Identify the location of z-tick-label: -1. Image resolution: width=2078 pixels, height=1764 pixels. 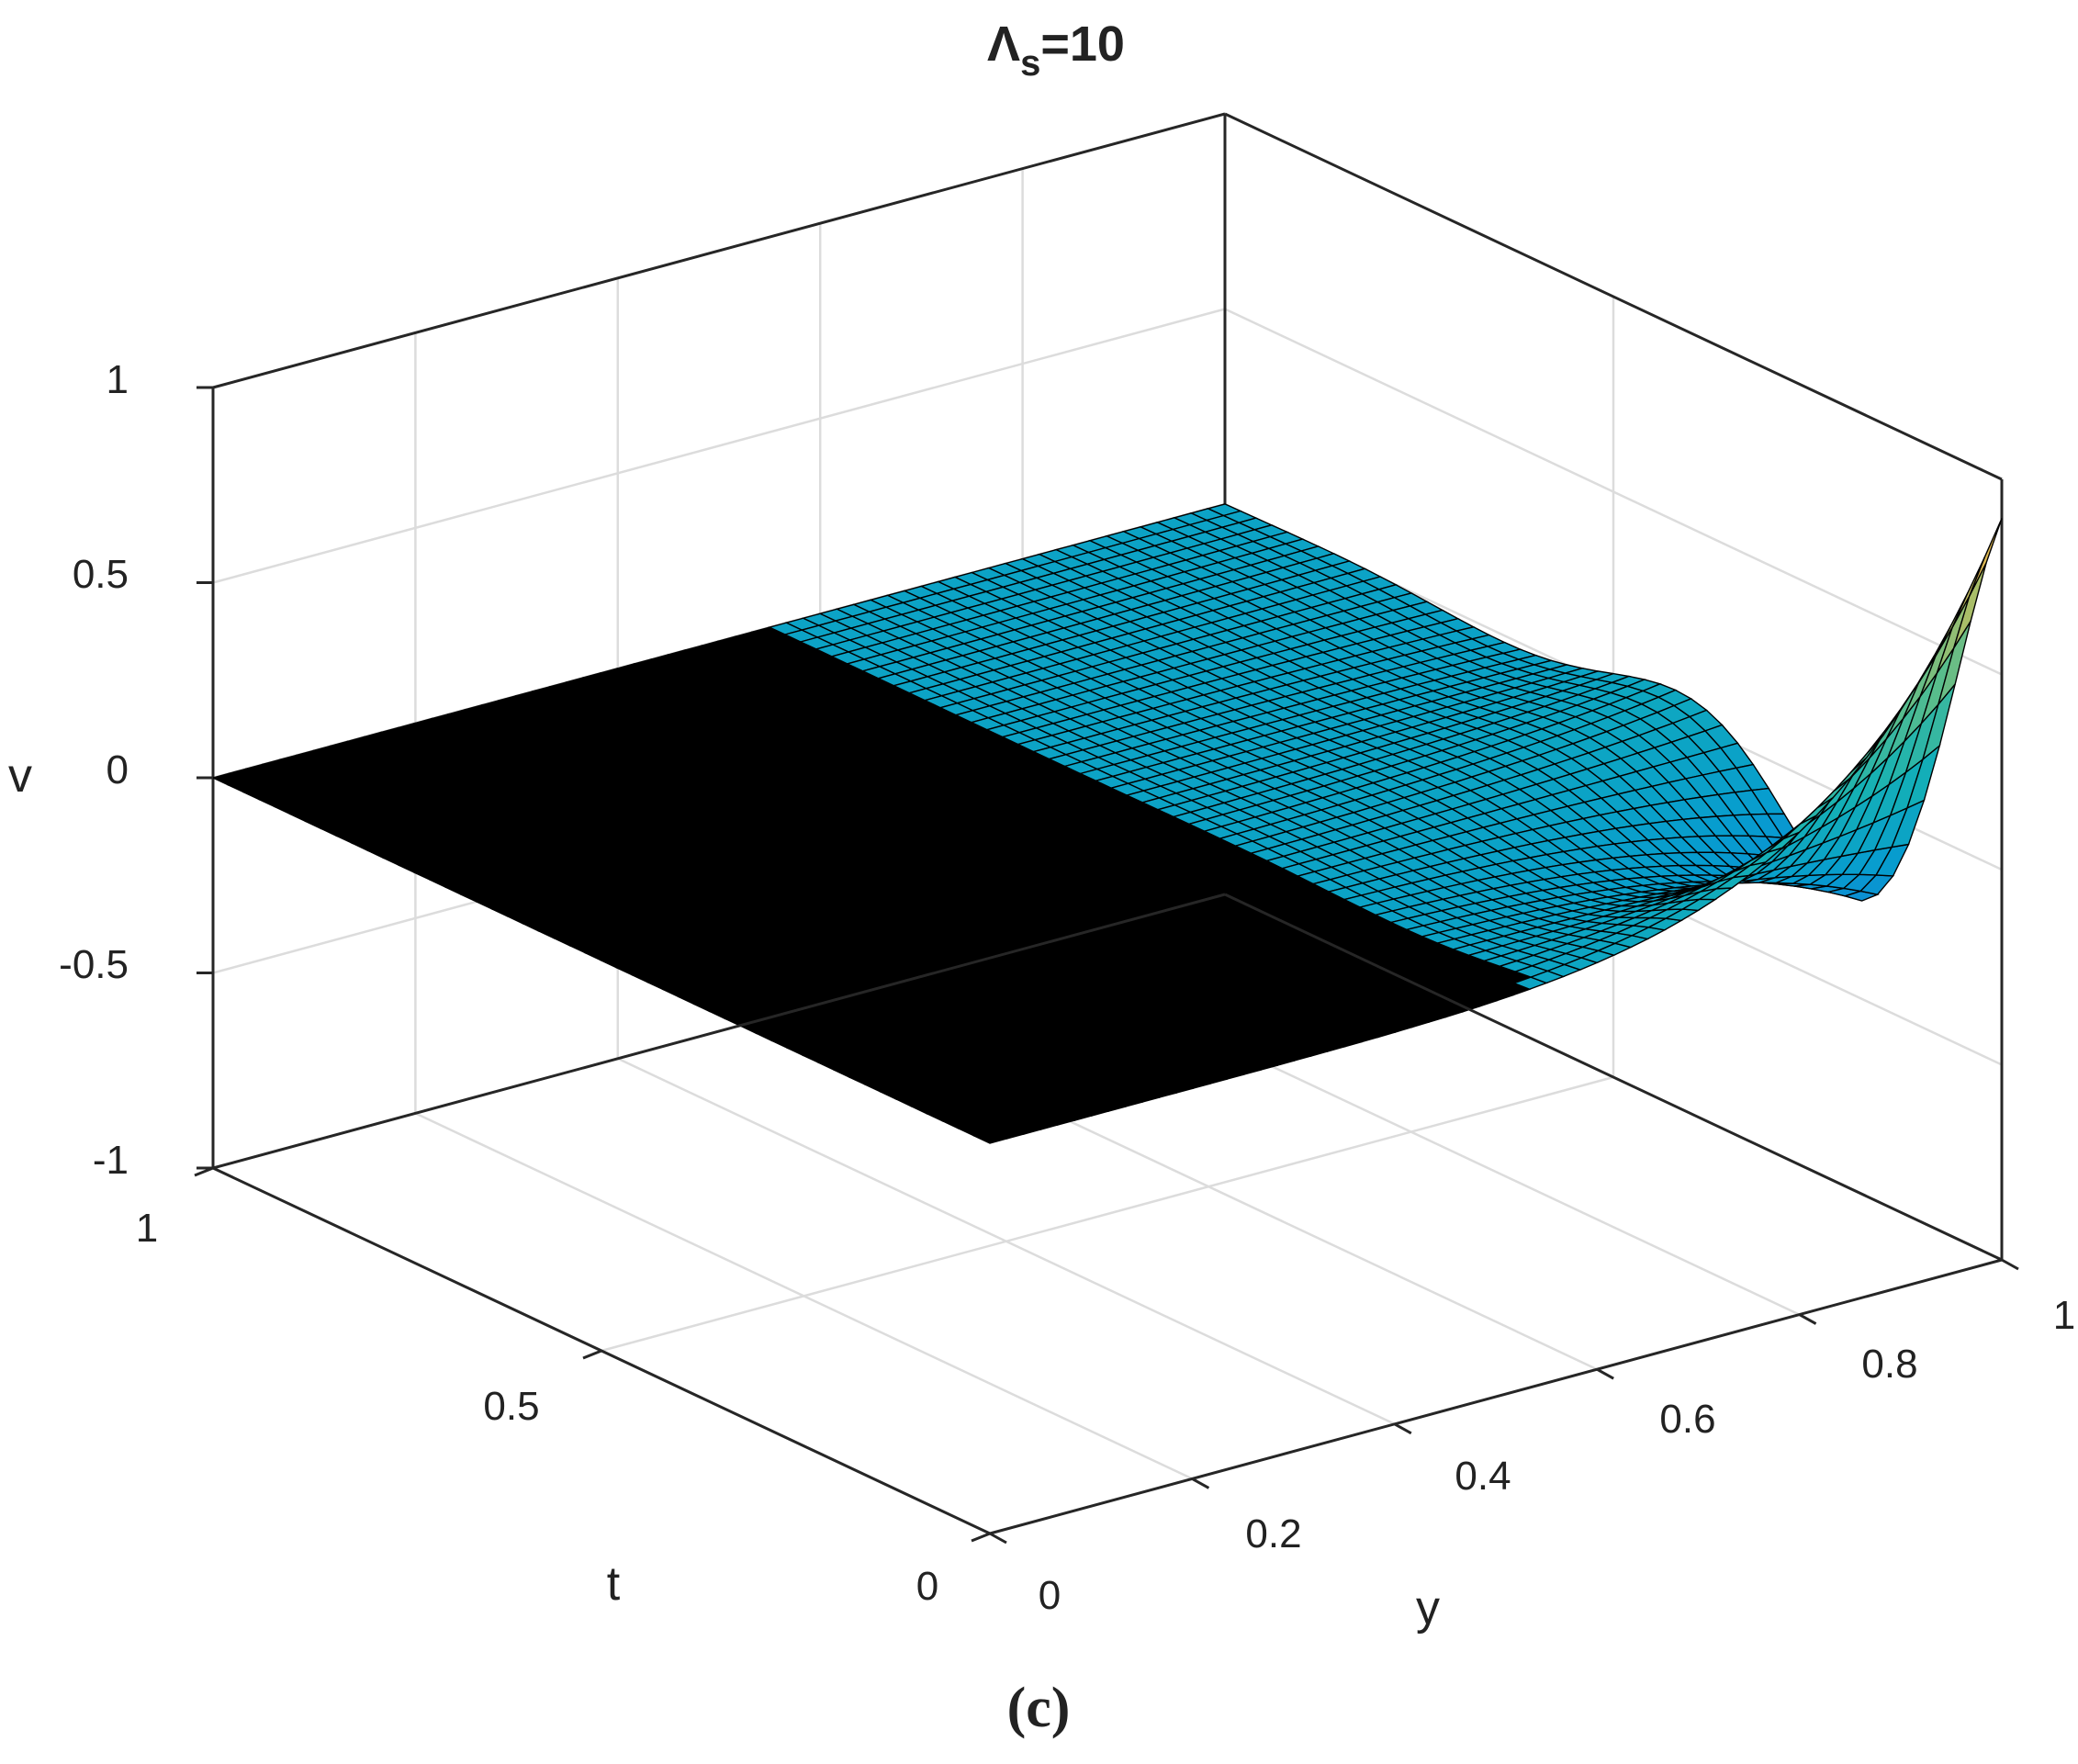
(111, 1161).